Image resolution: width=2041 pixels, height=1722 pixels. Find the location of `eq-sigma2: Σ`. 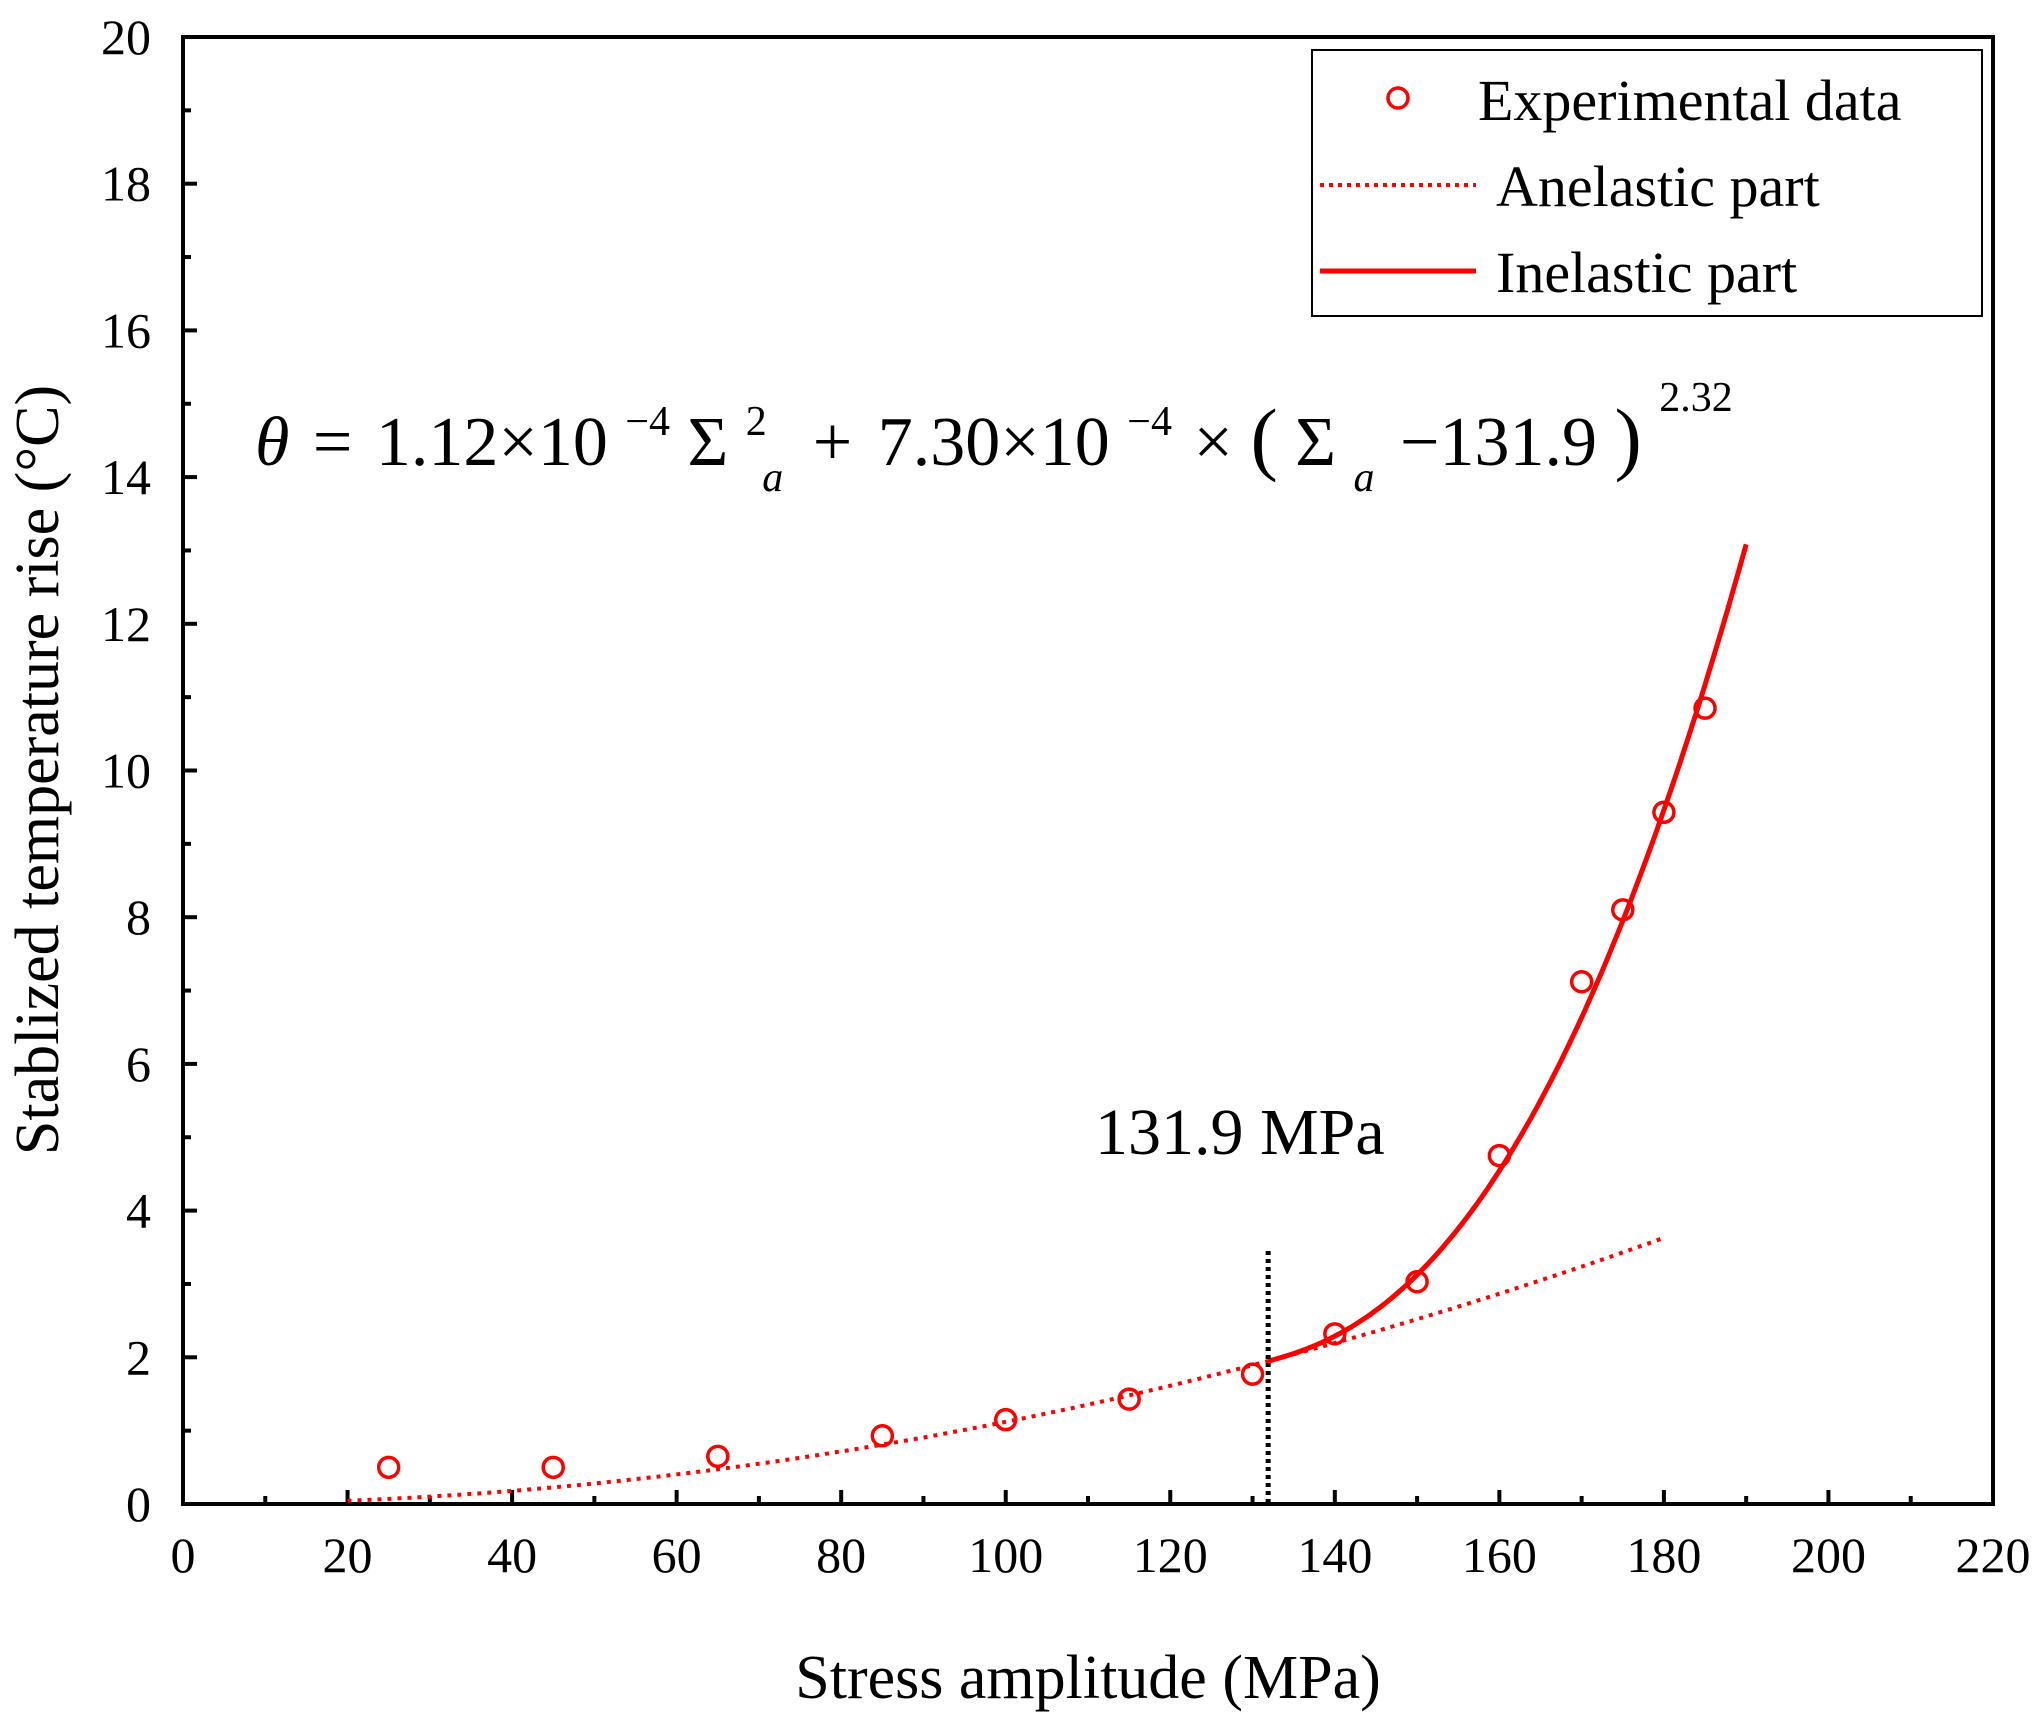

eq-sigma2: Σ is located at coordinates (1315, 442).